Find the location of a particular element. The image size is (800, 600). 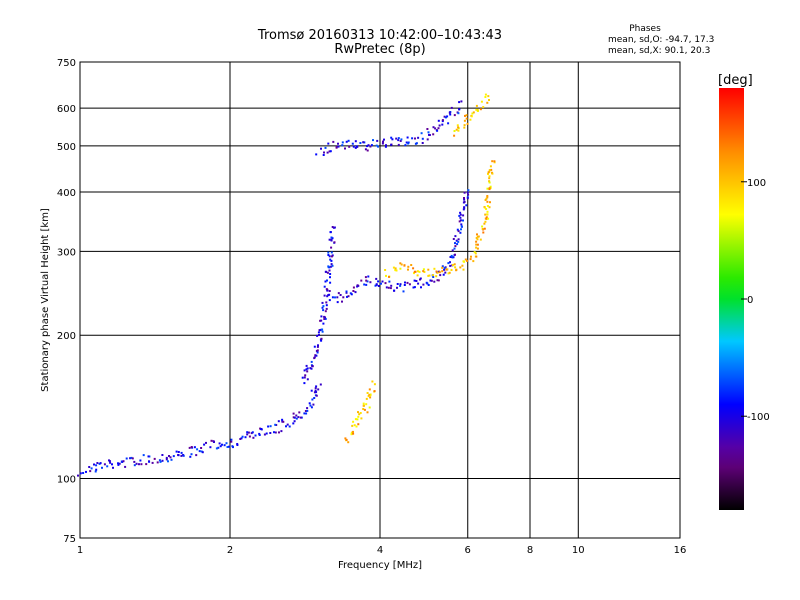

colorbar-label: [deg] is located at coordinates (735, 80).